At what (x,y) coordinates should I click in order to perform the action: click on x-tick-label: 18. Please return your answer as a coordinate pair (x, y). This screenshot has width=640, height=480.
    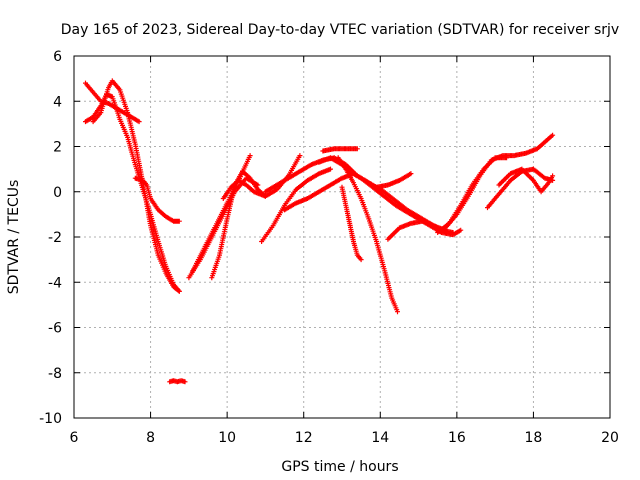
    Looking at the image, I should click on (534, 438).